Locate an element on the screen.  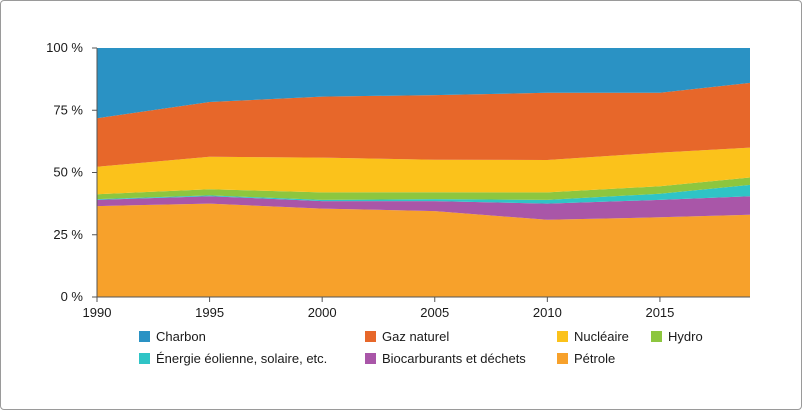
legend-item: Gaz naturel is located at coordinates (407, 336).